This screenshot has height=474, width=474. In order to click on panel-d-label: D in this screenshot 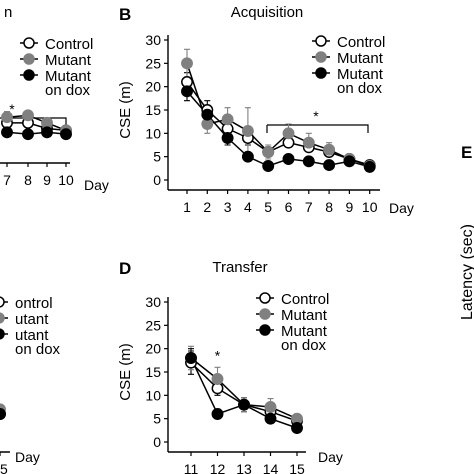, I will do `click(125, 268)`.